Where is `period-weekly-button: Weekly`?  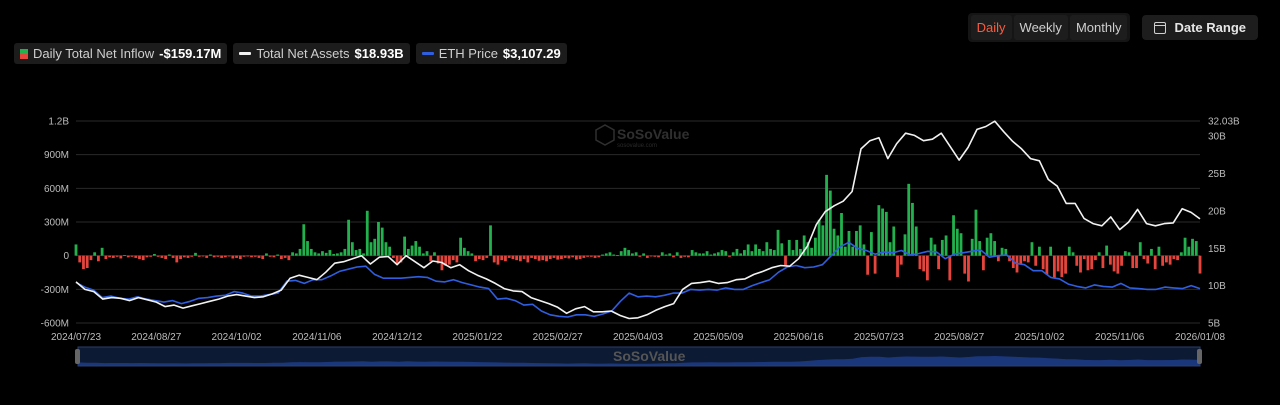
period-weekly-button: Weekly is located at coordinates (1040, 27).